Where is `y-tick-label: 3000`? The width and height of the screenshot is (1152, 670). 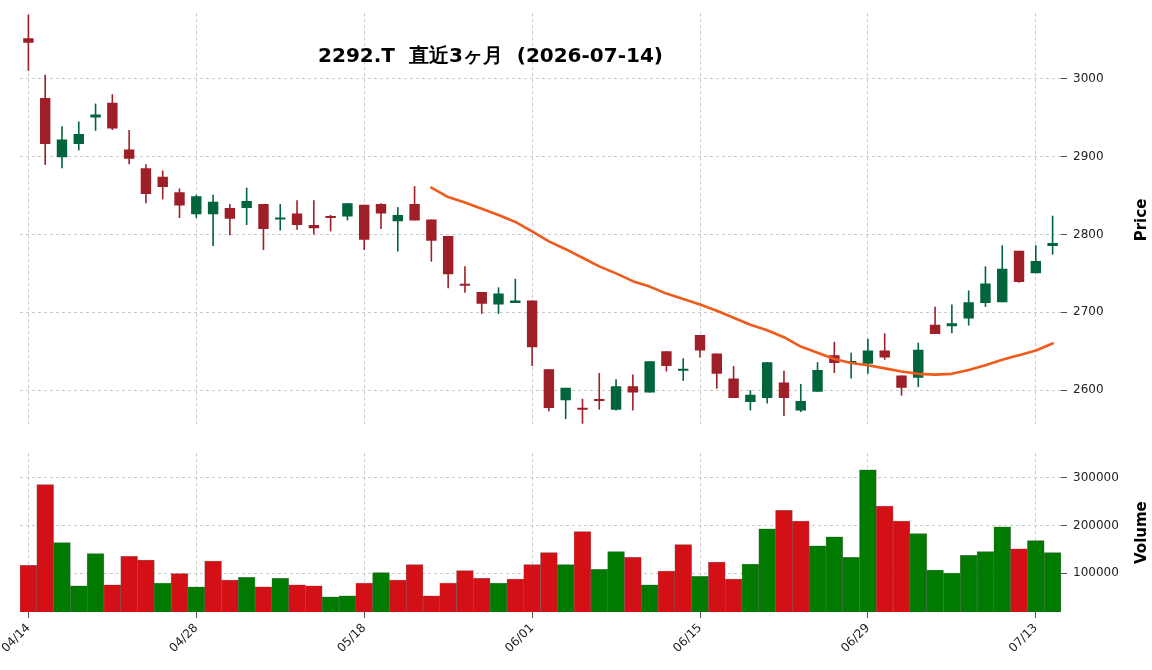 y-tick-label: 3000 is located at coordinates (1088, 77).